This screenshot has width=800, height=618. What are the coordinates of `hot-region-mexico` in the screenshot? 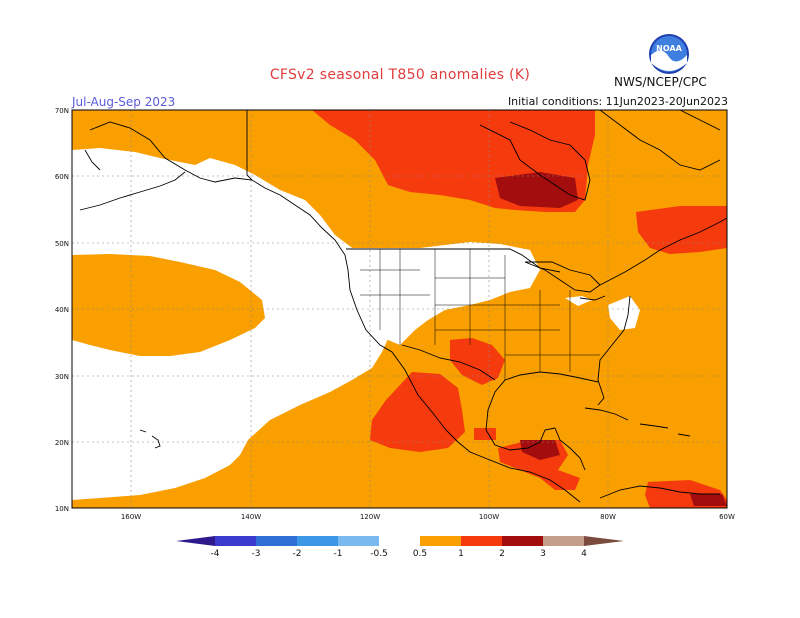 It's located at (417, 412).